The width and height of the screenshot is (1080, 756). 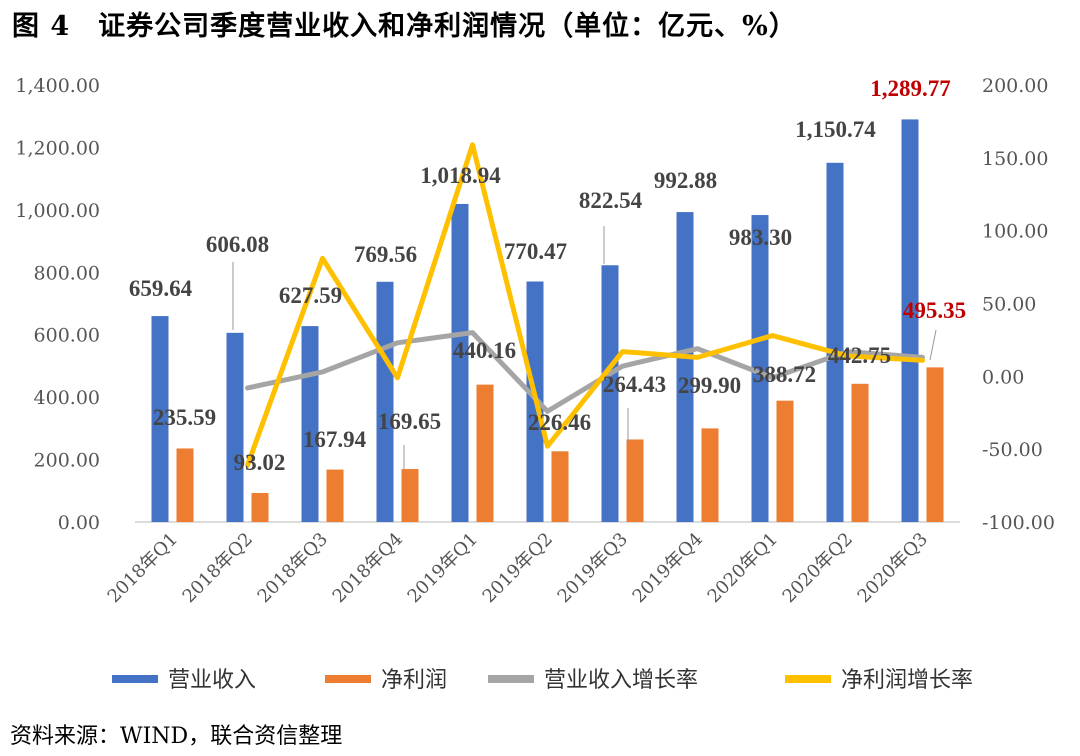 What do you see at coordinates (1015, 232) in the screenshot?
I see `right-axis-tick: 100.00` at bounding box center [1015, 232].